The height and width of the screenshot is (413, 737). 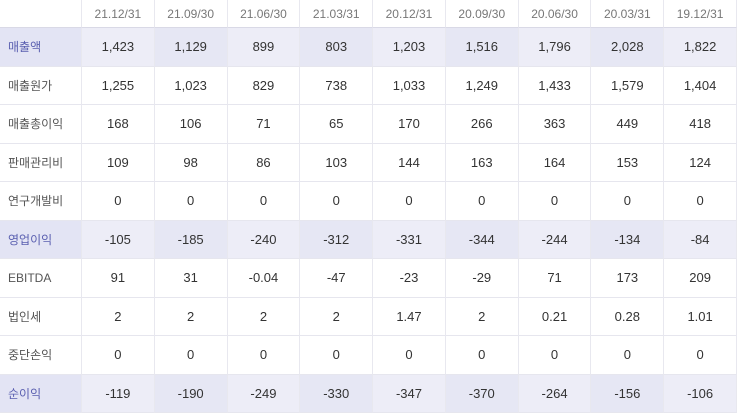 I want to click on table-cell: 1.01, so click(x=700, y=316).